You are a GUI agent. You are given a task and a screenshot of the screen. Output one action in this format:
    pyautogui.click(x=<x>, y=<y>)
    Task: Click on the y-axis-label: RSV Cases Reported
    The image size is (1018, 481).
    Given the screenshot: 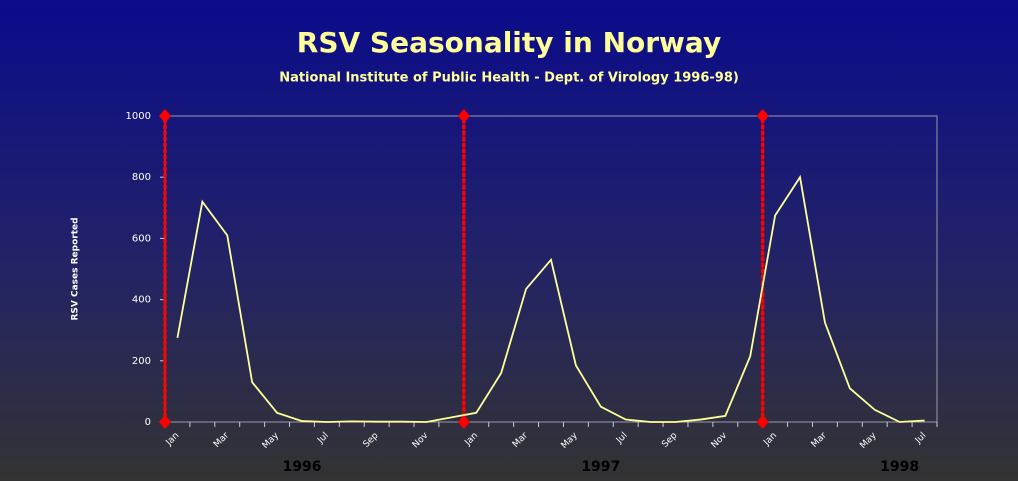 What is the action you would take?
    pyautogui.click(x=76, y=268)
    